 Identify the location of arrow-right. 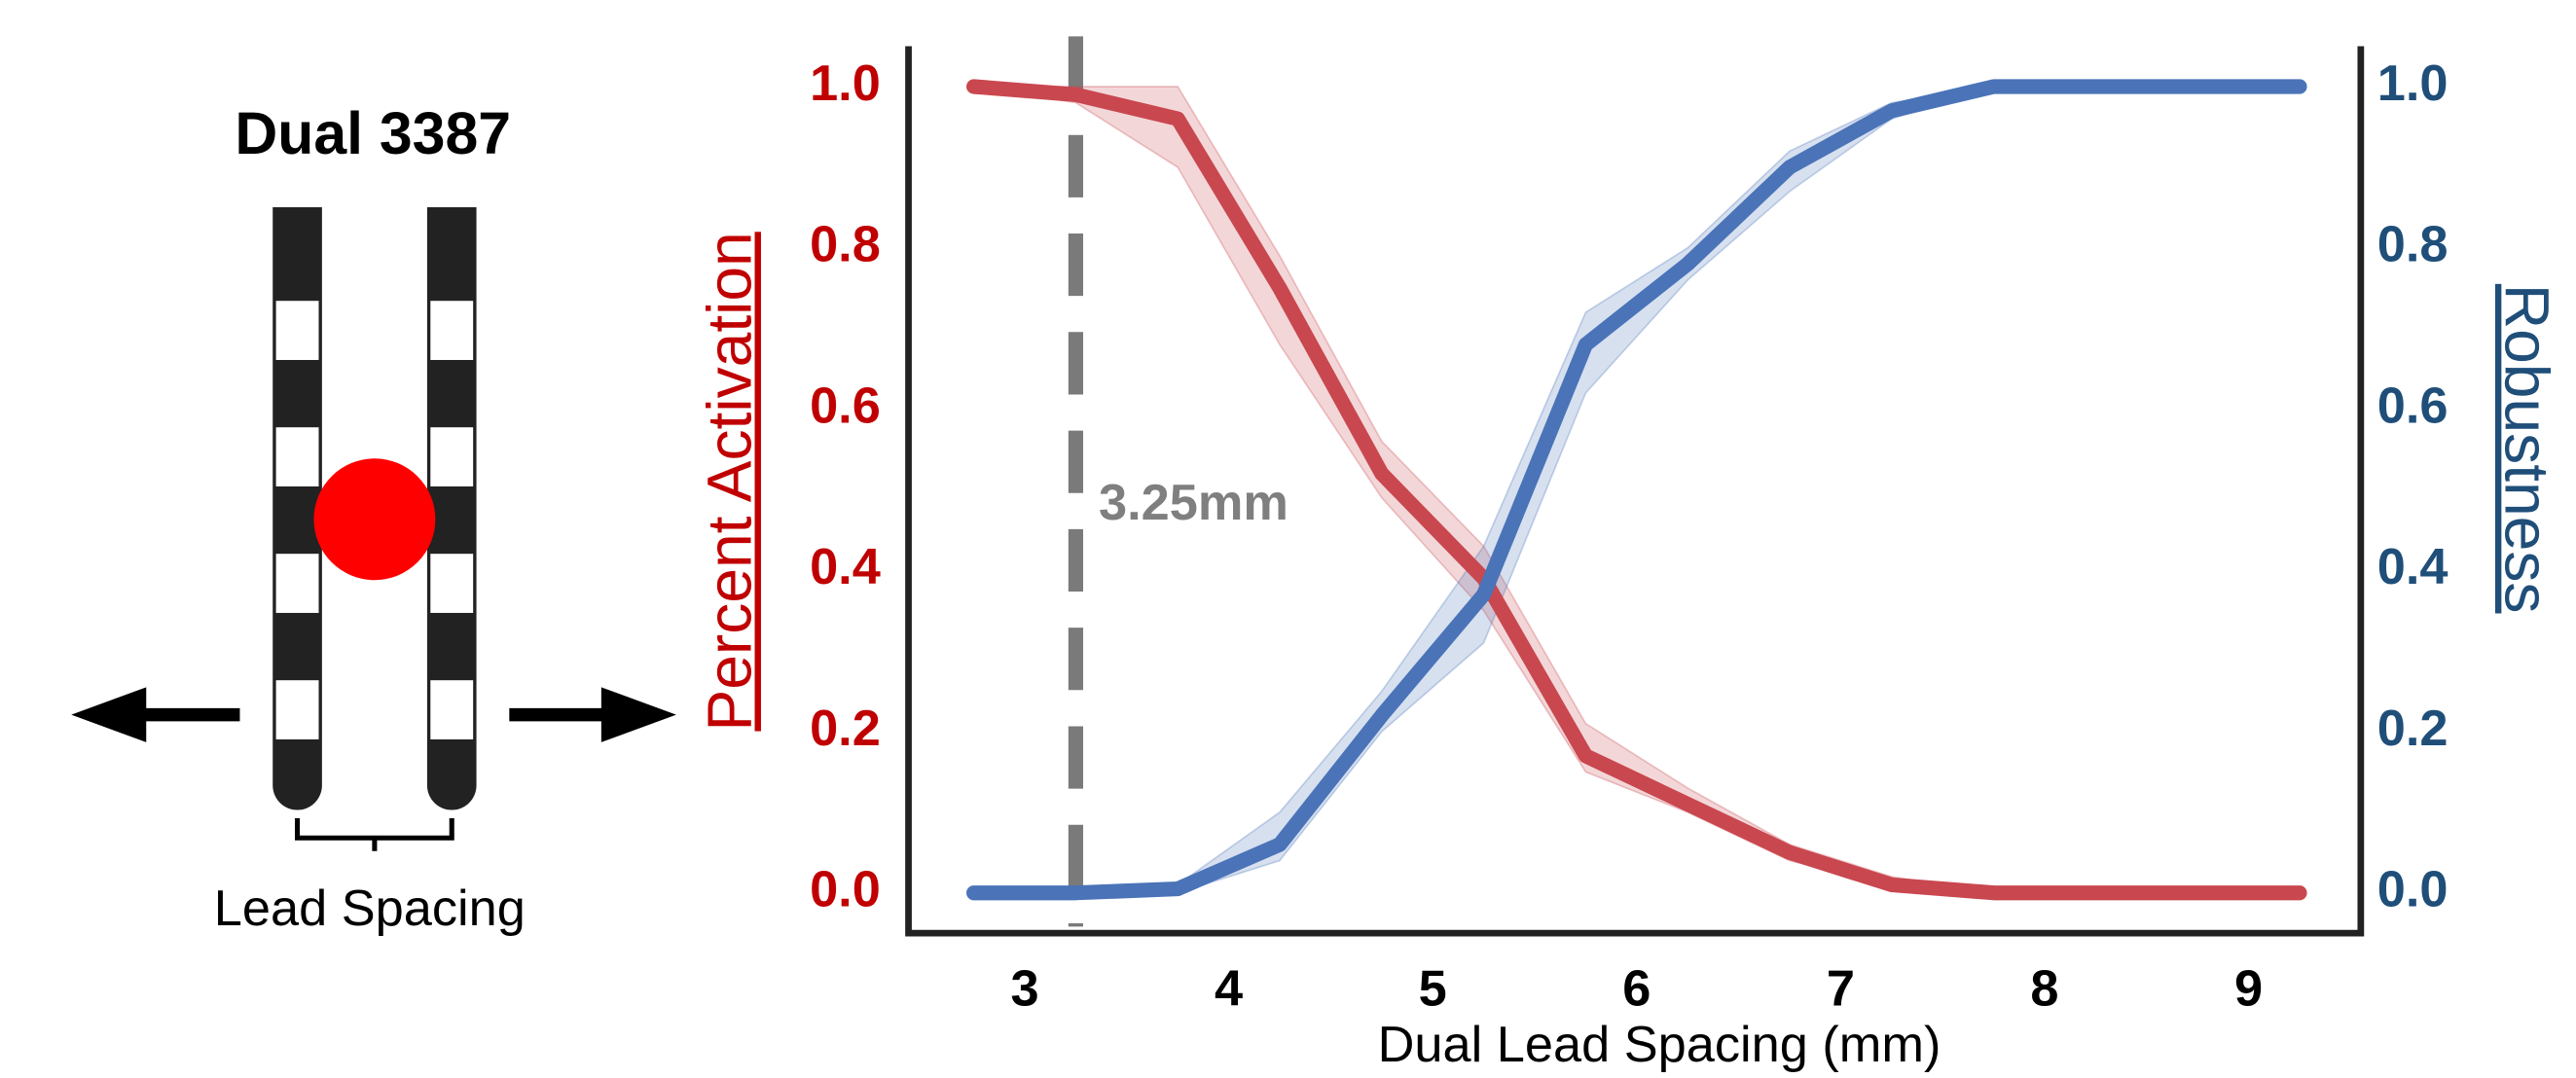
(592, 714).